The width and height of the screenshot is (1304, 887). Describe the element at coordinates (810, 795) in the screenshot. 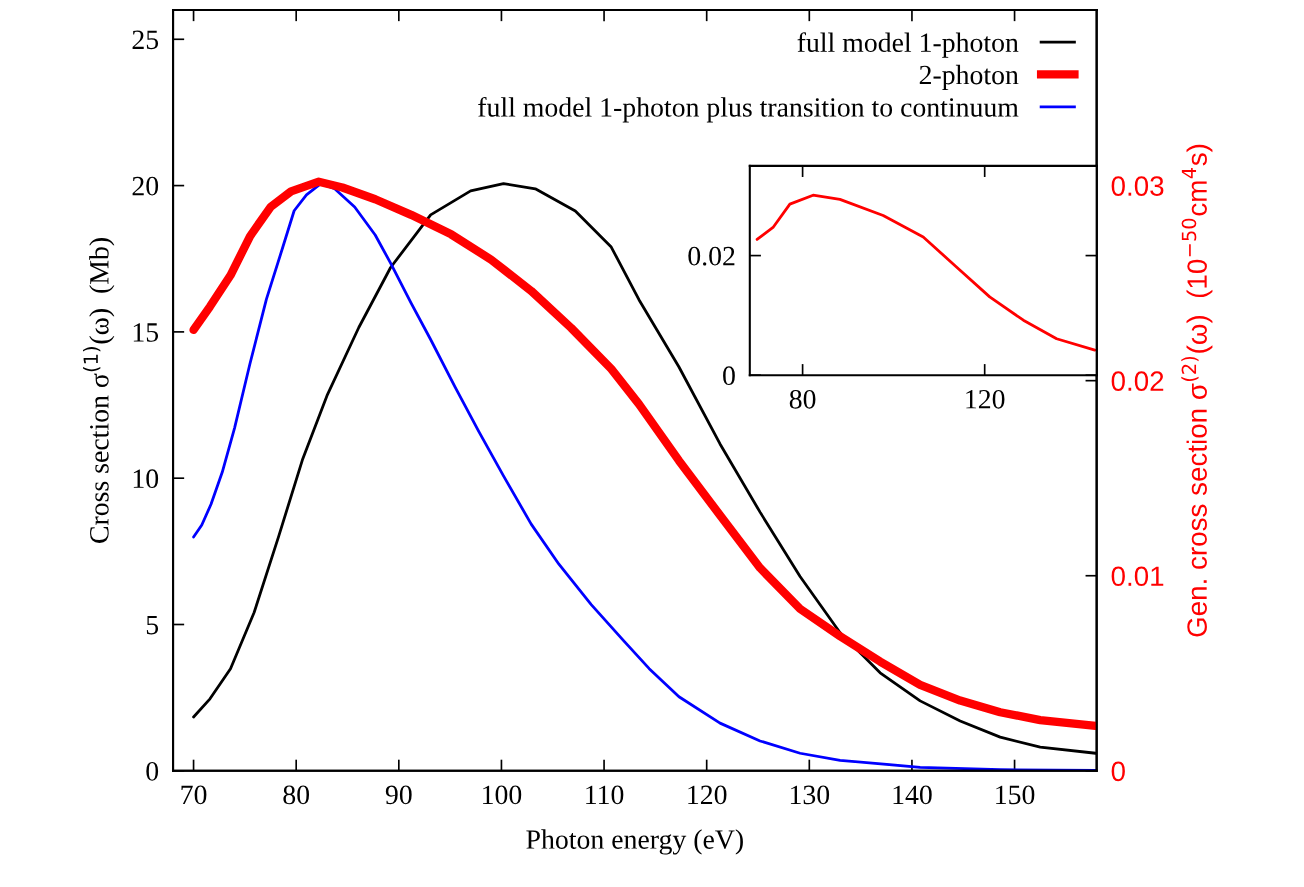

I see `x-tick-label: 130` at that location.